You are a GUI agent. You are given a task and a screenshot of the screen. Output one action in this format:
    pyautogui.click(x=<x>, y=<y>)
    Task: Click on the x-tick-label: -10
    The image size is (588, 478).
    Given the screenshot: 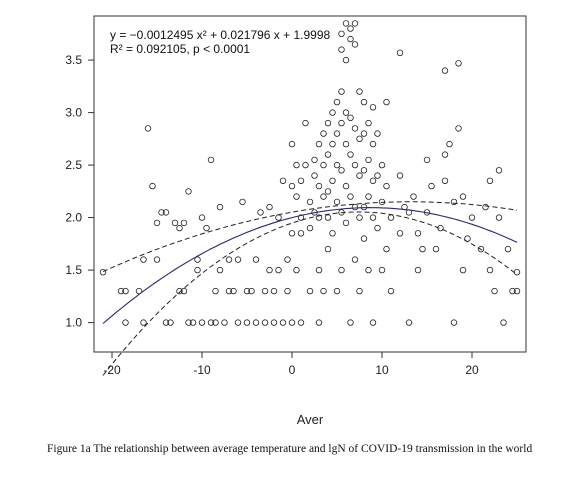 What is the action you would take?
    pyautogui.click(x=202, y=370)
    